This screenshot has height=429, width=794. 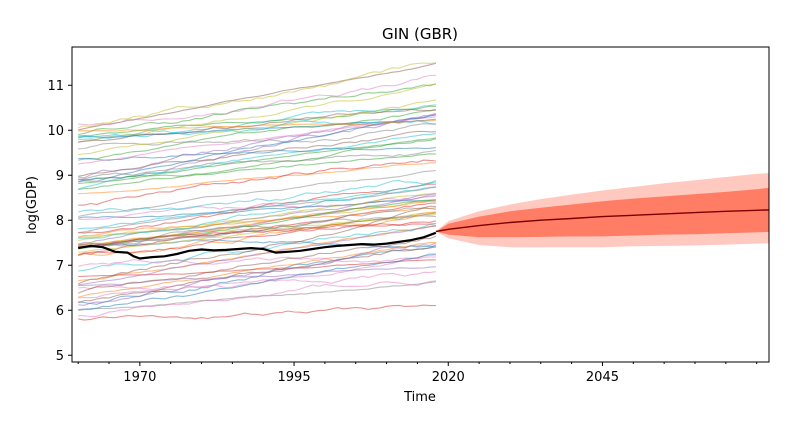 What do you see at coordinates (60, 176) in the screenshot?
I see `y-tick-label: 9` at bounding box center [60, 176].